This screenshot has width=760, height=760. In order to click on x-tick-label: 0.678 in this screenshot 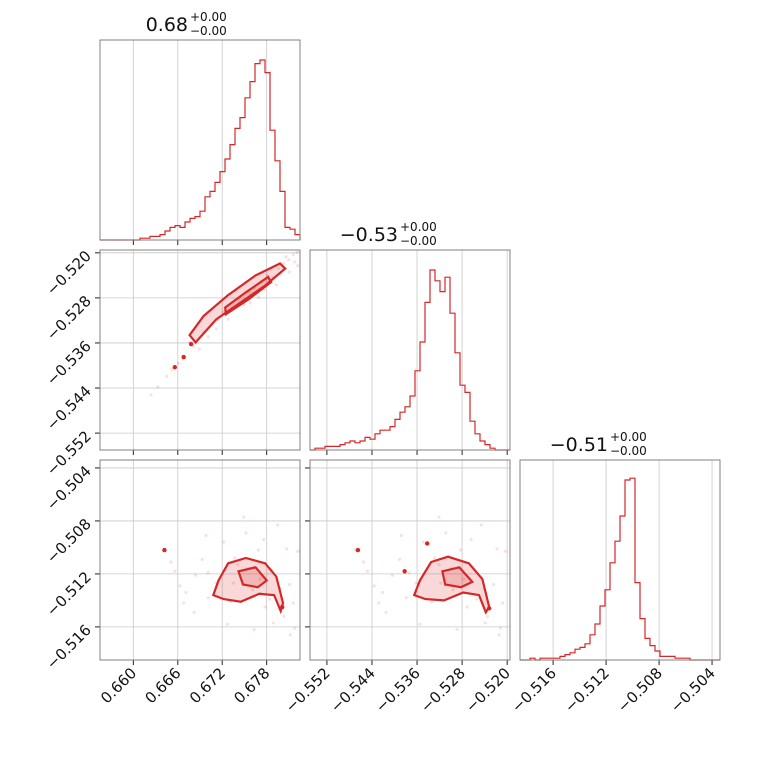, I will do `click(251, 685)`.